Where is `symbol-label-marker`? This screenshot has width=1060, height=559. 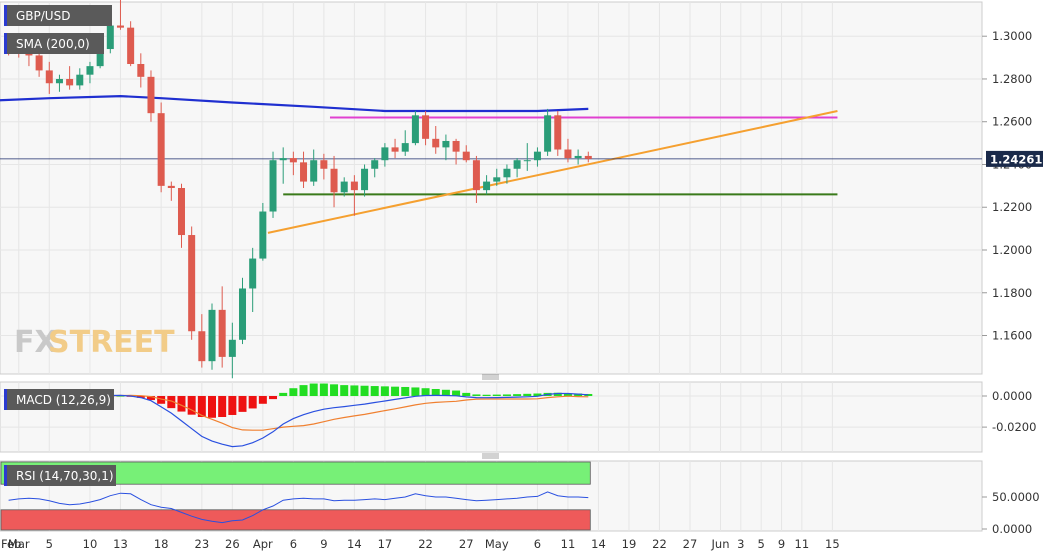
symbol-label-marker is located at coordinates (5, 15).